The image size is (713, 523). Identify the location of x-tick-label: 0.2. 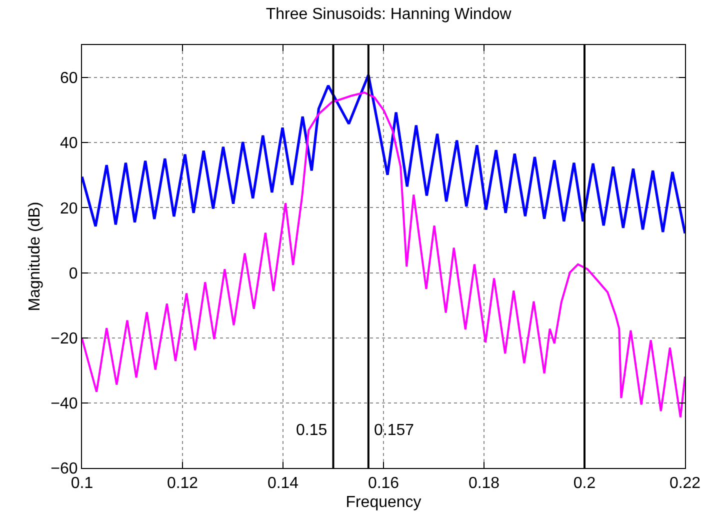
(584, 483).